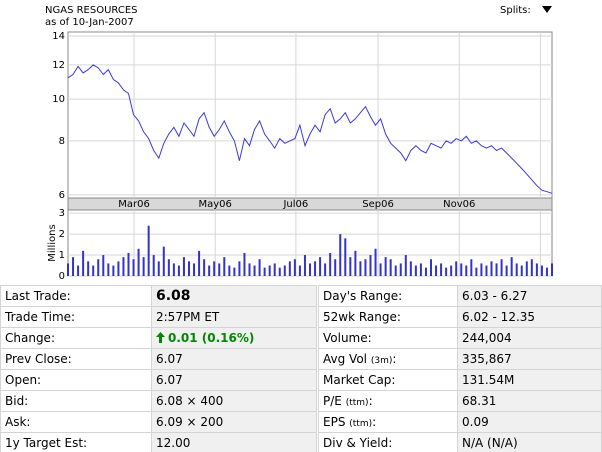  What do you see at coordinates (234, 401) in the screenshot?
I see `quote-value: 6.08 × 400` at bounding box center [234, 401].